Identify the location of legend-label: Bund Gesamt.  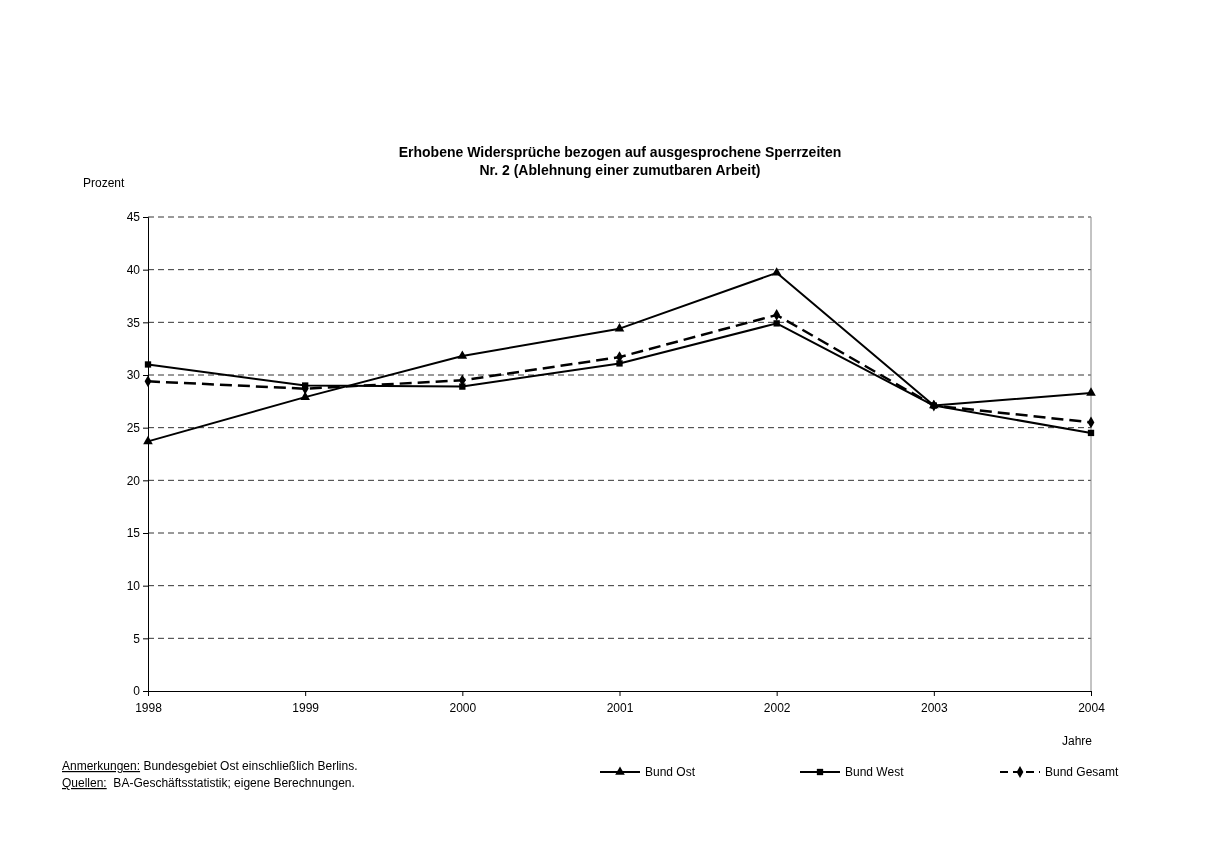
(1082, 772).